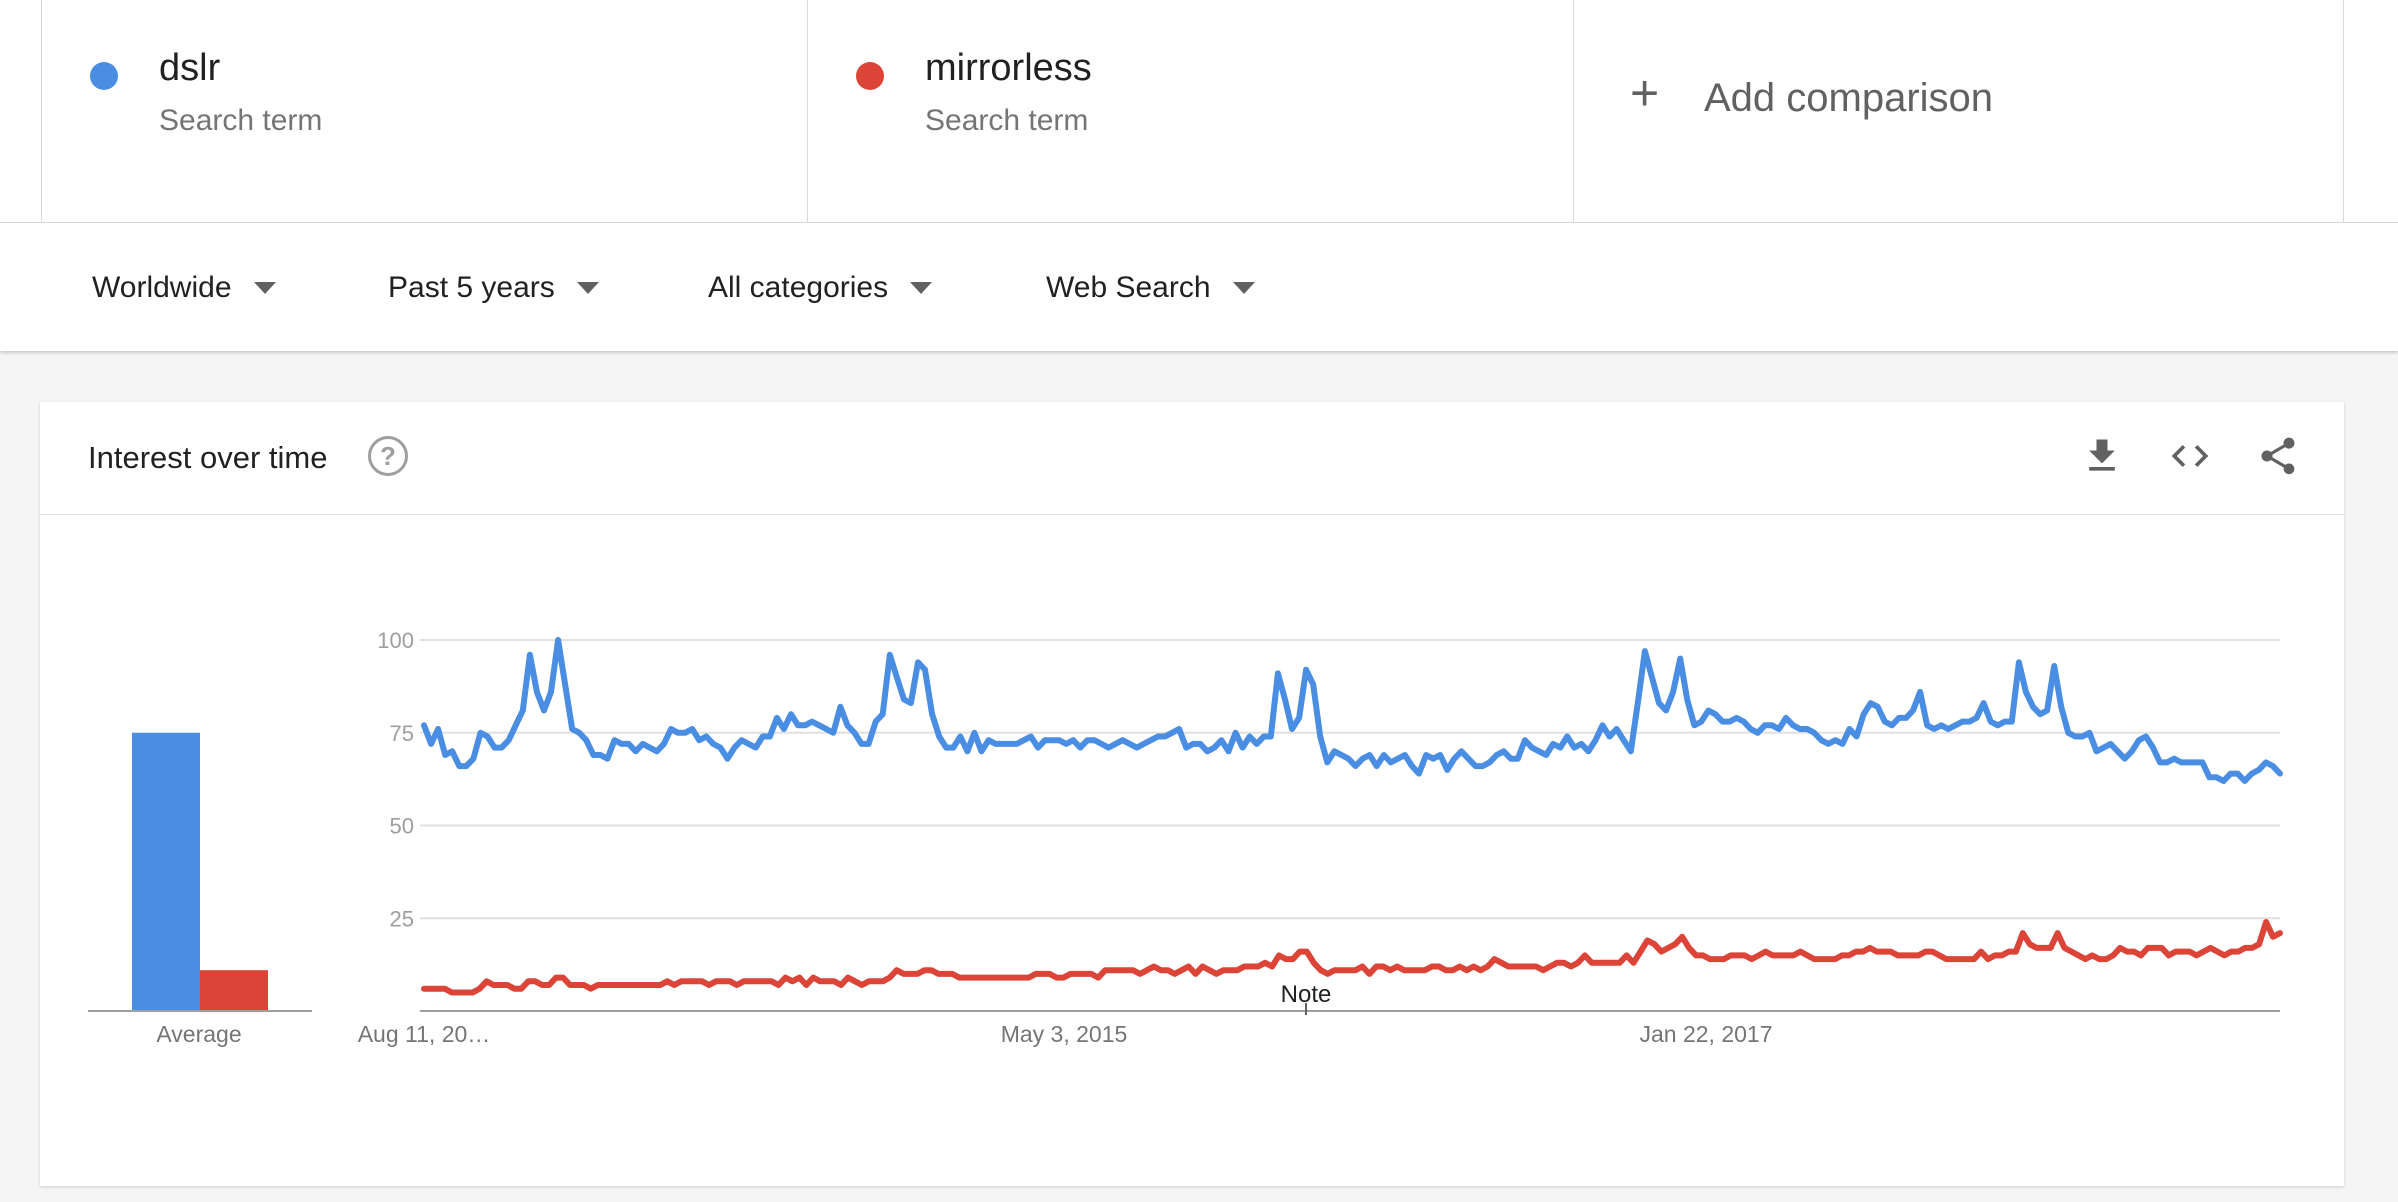 The width and height of the screenshot is (2398, 1202). What do you see at coordinates (402, 826) in the screenshot?
I see `y-tick-label: 50` at bounding box center [402, 826].